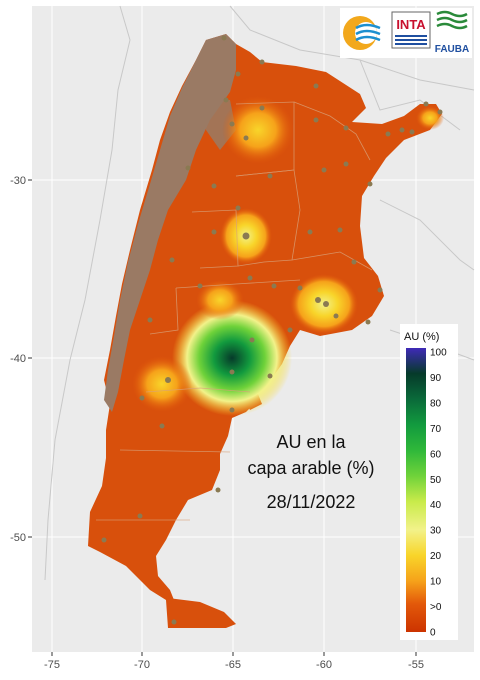 The width and height of the screenshot is (480, 680). I want to click on legend-label: 70, so click(436, 429).